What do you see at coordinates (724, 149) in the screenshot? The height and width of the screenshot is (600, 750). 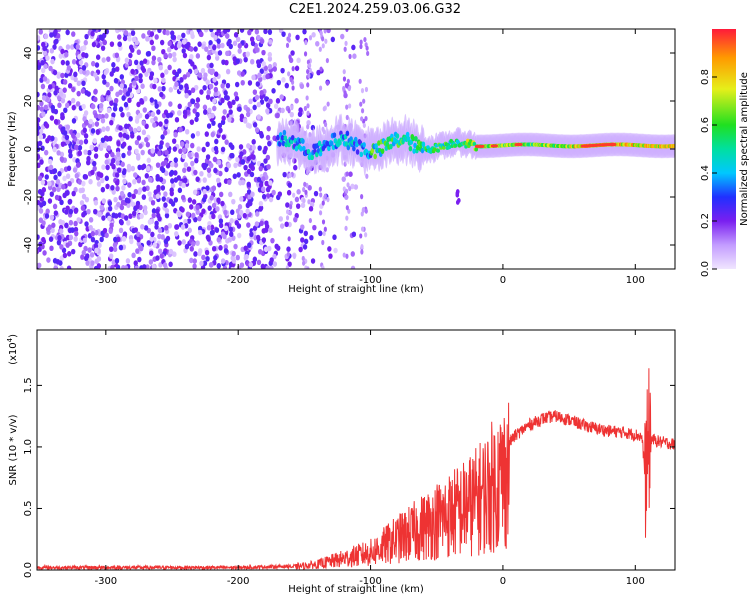 I see `colorbar` at bounding box center [724, 149].